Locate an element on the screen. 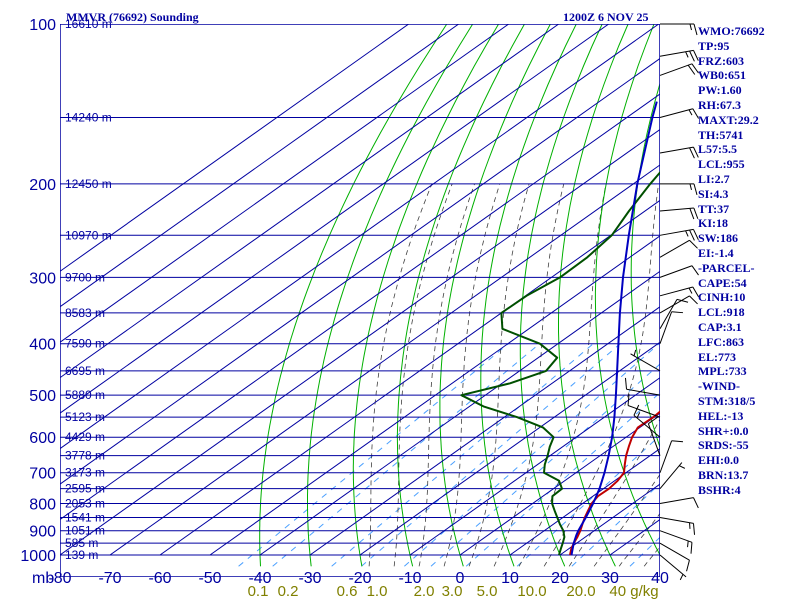 This screenshot has height=600, width=800. height-label: 3173 m is located at coordinates (85, 473).